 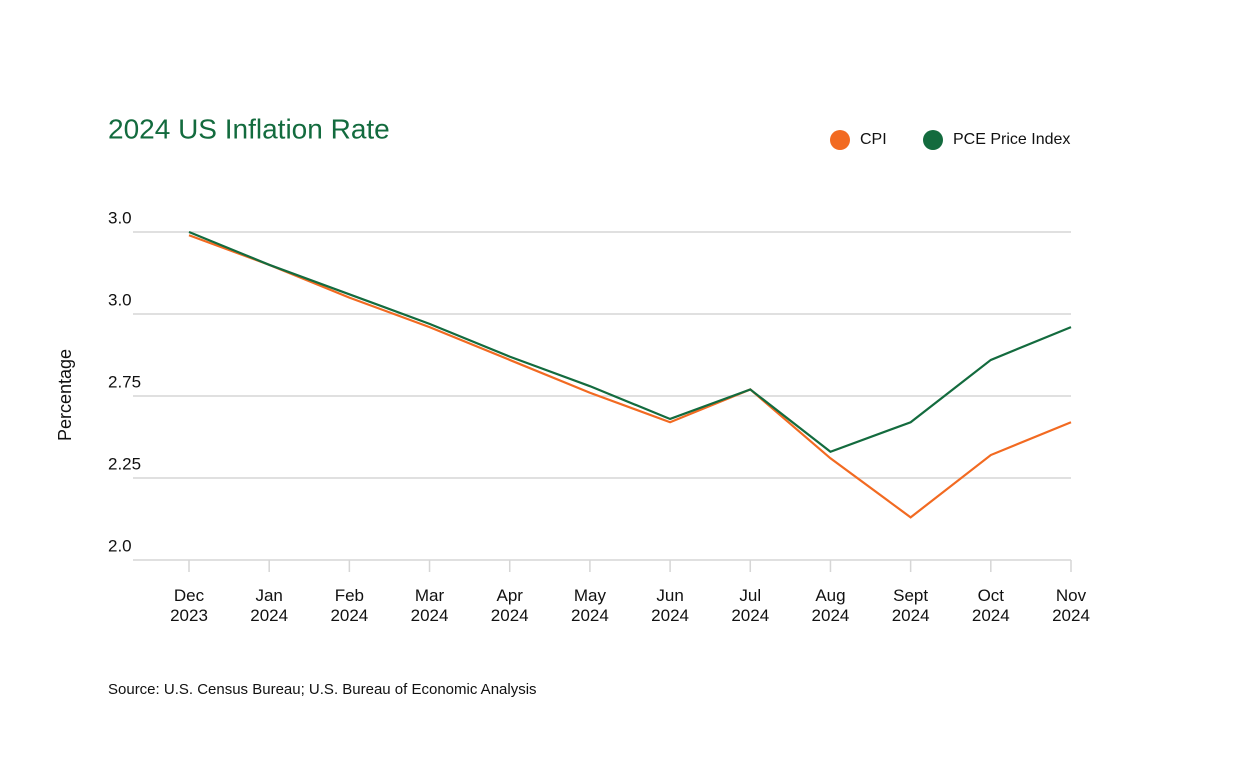 I want to click on legend-label: PCE Price Index, so click(x=1011, y=139).